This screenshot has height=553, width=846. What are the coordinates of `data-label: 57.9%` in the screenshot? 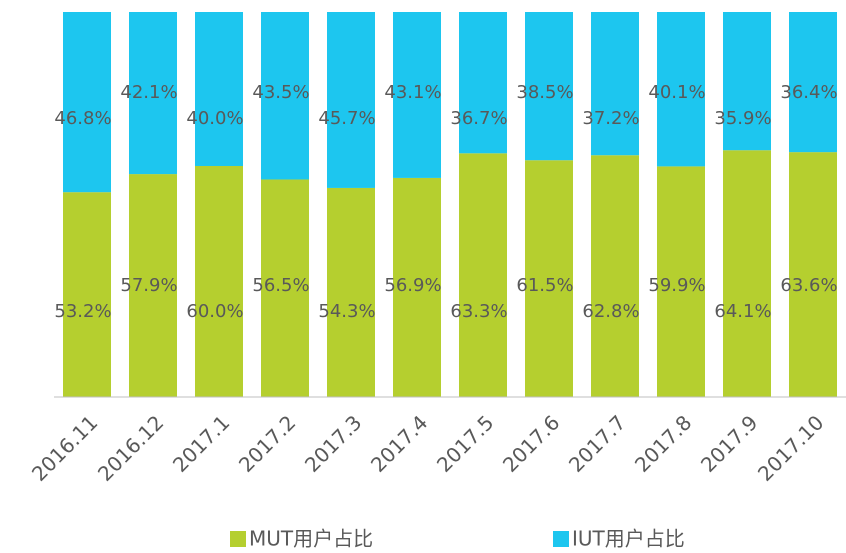 It's located at (148, 285).